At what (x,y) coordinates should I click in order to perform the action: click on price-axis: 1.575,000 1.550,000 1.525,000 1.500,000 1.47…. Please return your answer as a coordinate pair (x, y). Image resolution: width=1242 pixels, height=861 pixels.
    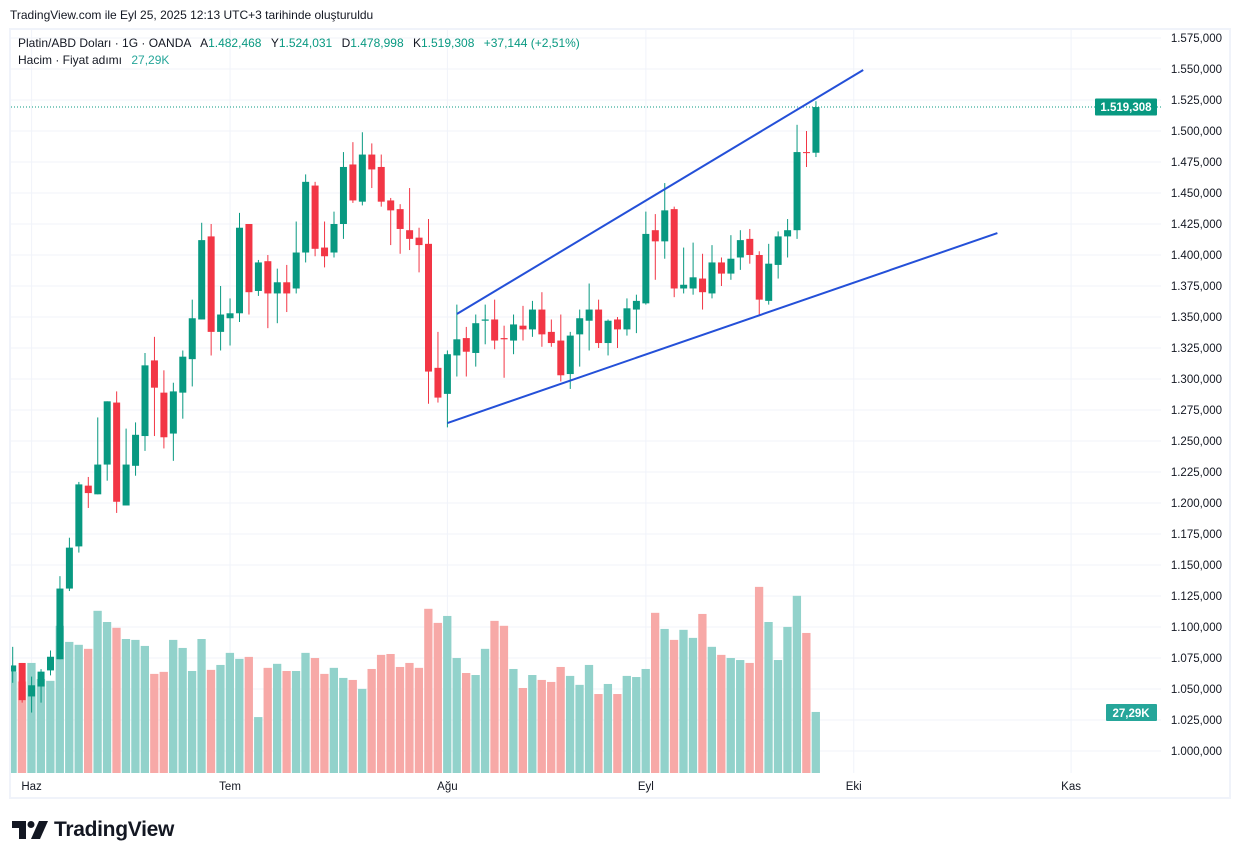
    Looking at the image, I should click on (1196, 395).